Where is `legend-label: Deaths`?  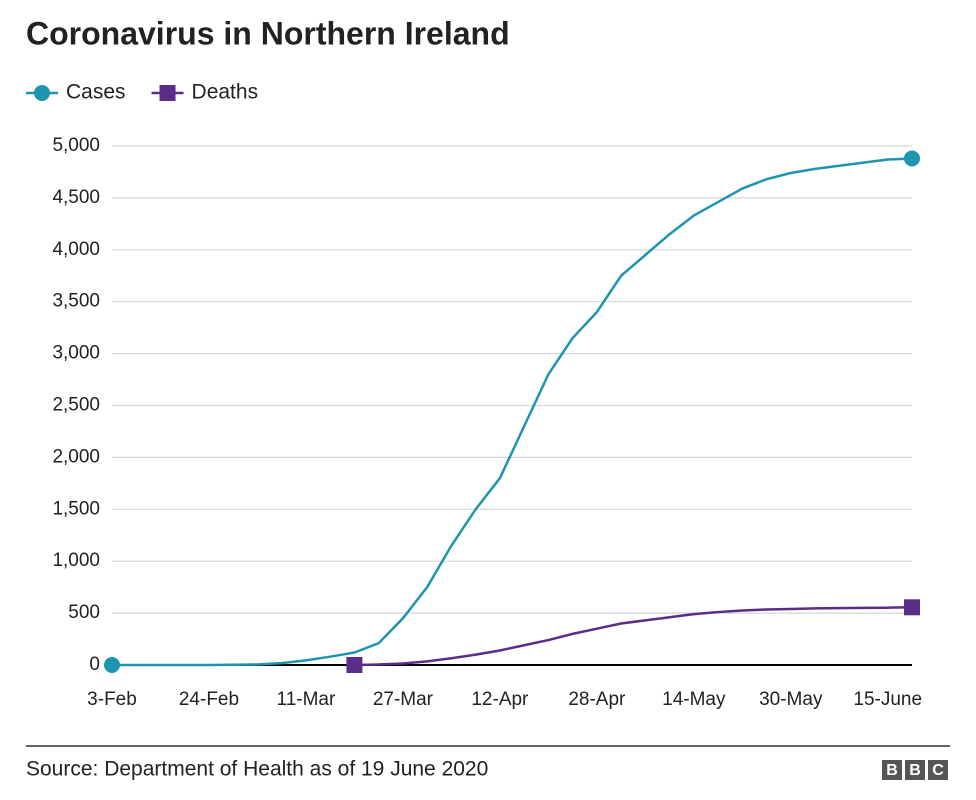 legend-label: Deaths is located at coordinates (225, 92).